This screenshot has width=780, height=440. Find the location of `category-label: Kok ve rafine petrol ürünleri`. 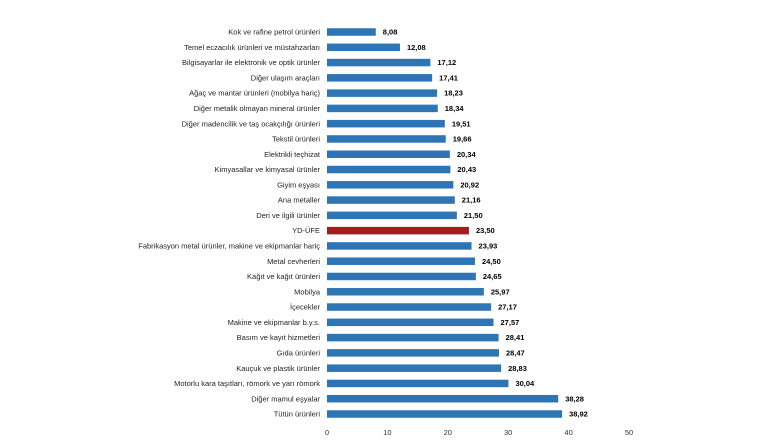

category-label: Kok ve rafine petrol ürünleri is located at coordinates (274, 32).